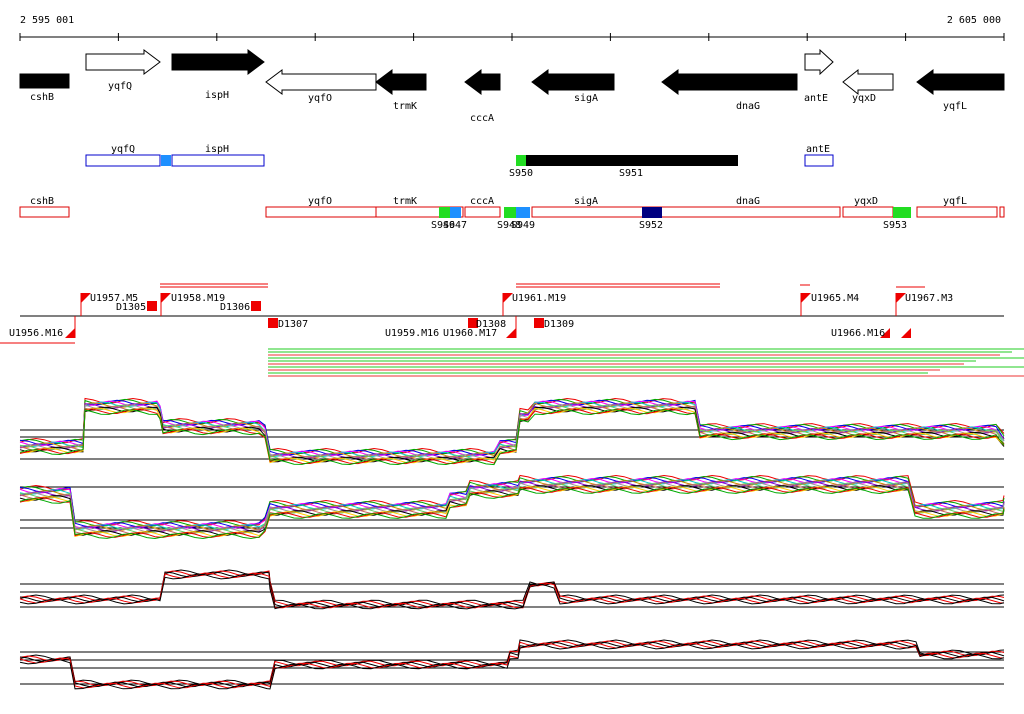  Describe the element at coordinates (523, 225) in the screenshot. I see `site-label: S949` at that location.